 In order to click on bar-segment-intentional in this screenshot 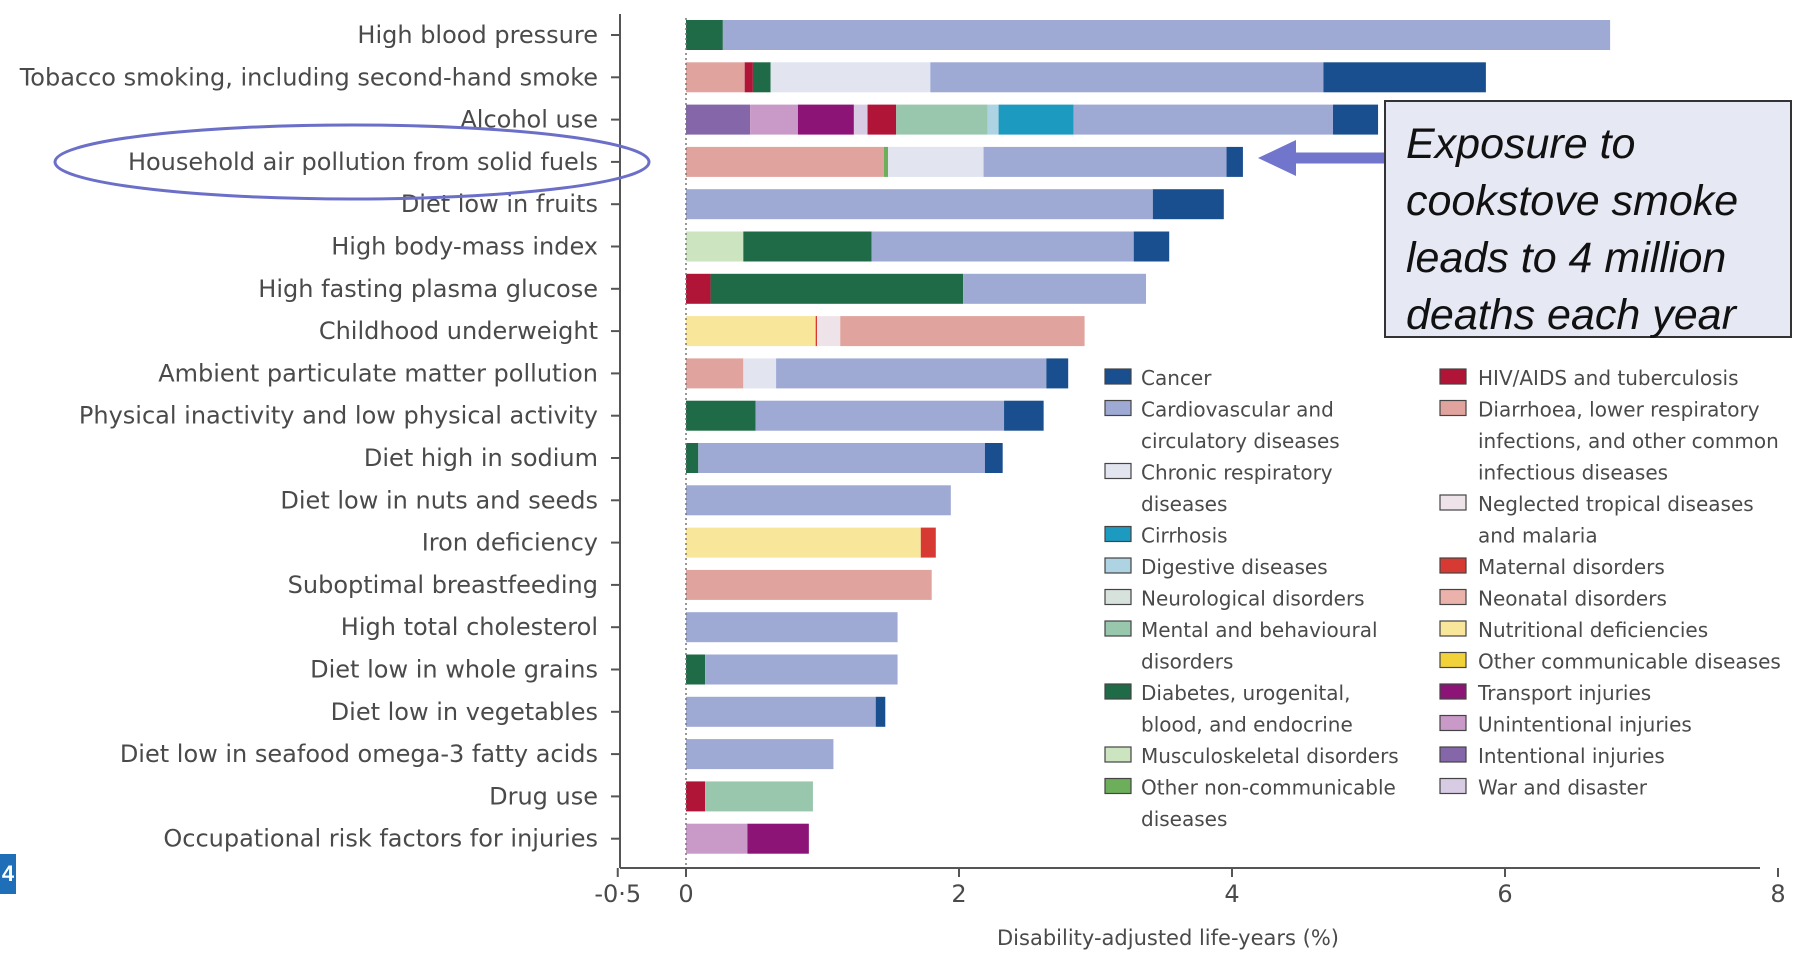, I will do `click(718, 119)`.